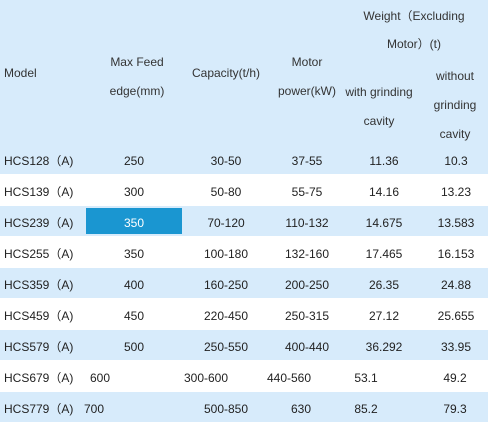 This screenshot has width=488, height=426. Describe the element at coordinates (39, 316) in the screenshot. I see `cell-model: HCS459（A)` at that location.